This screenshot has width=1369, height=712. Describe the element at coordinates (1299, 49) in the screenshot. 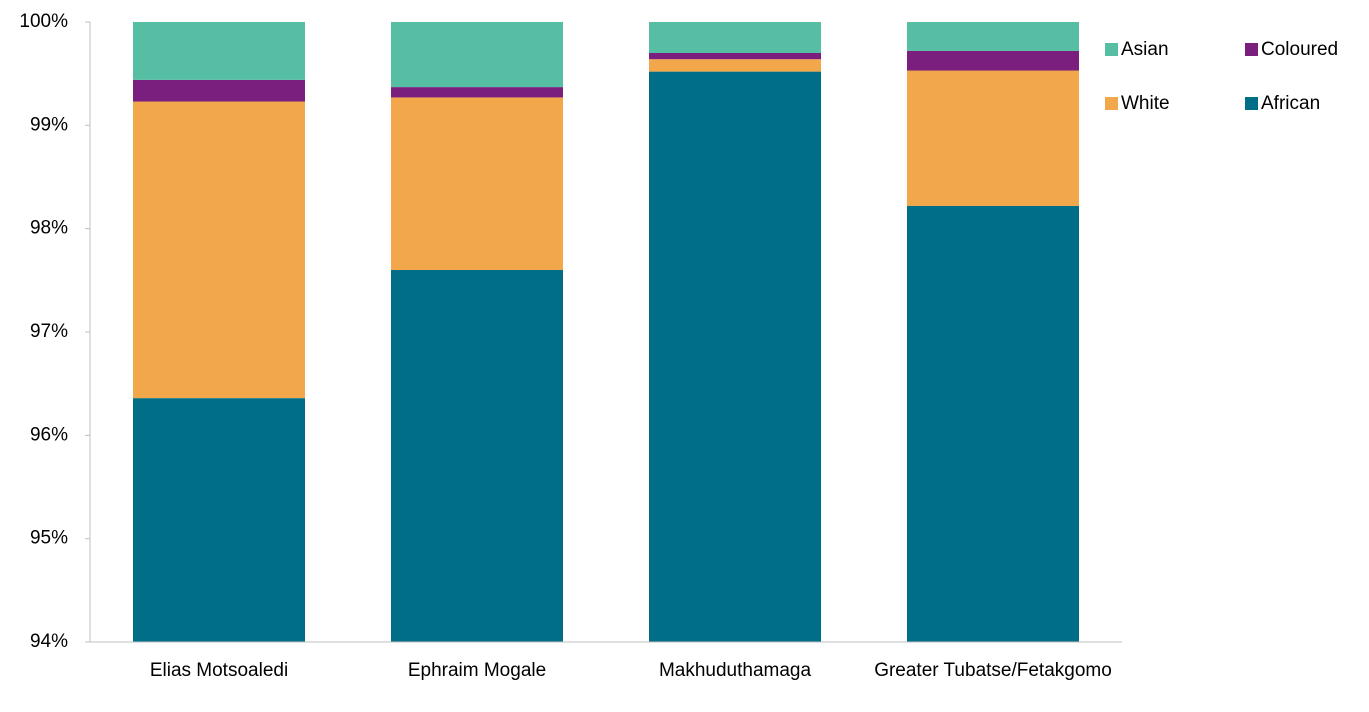

I see `legend-label: Coloured` at that location.